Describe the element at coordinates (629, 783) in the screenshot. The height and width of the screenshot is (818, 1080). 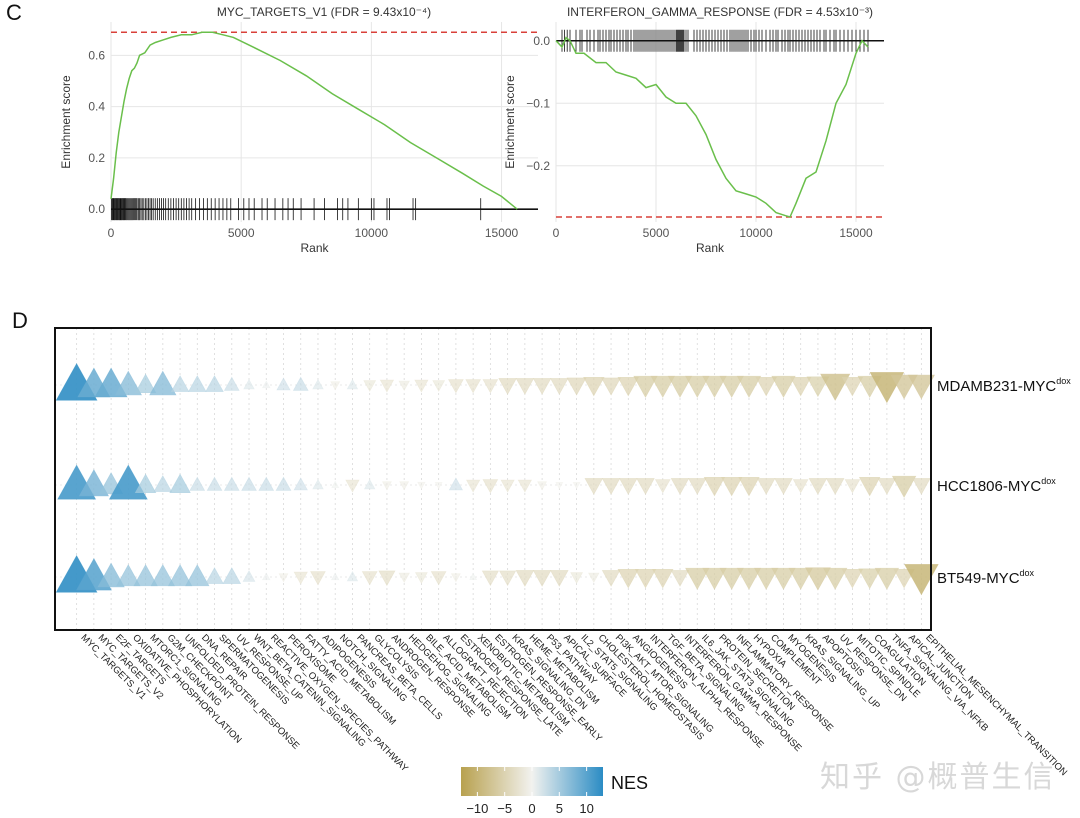
I see `legend-title: NES` at that location.